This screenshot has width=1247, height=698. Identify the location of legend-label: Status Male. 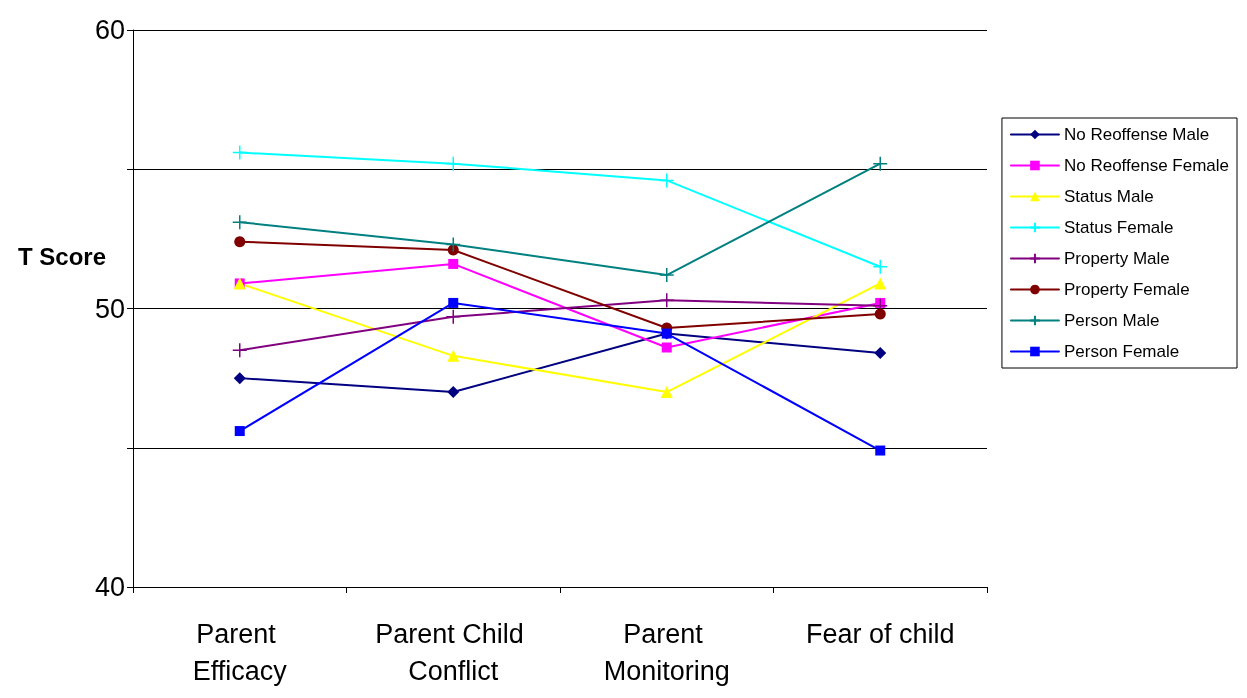
(1108, 196).